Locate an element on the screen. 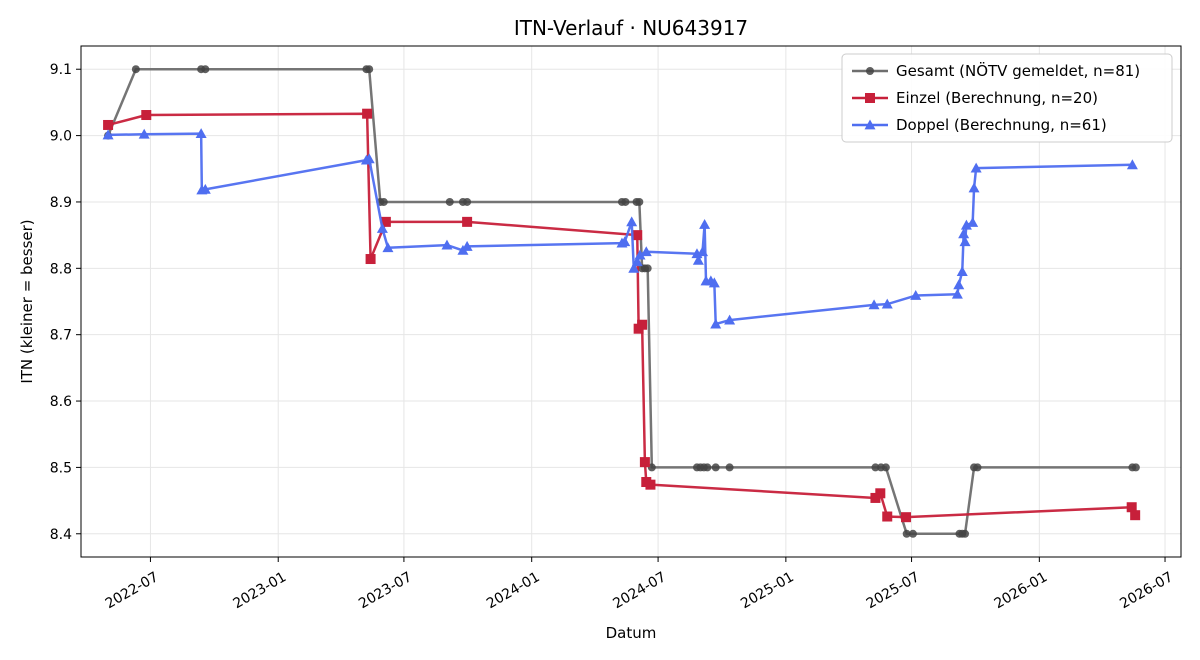 This screenshot has height=660, width=1200. legend-box is located at coordinates (1007, 98).